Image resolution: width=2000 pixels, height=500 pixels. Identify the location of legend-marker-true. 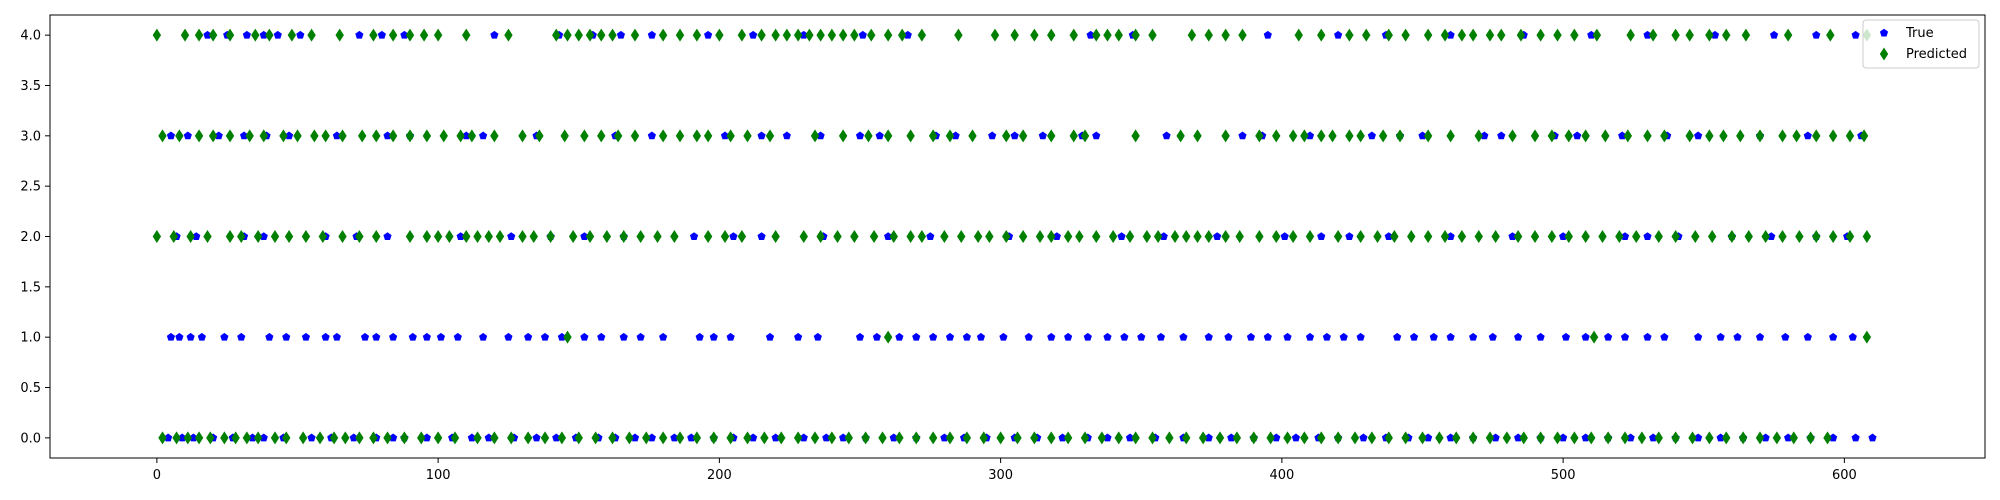
(1884, 32).